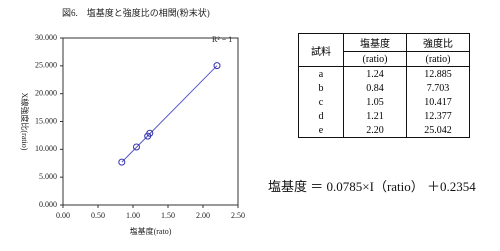 This screenshot has width=500, height=251. Describe the element at coordinates (136, 13) in the screenshot. I see `figure-title: 図6. 塩基度と強度比の相関(粉末状)` at that location.